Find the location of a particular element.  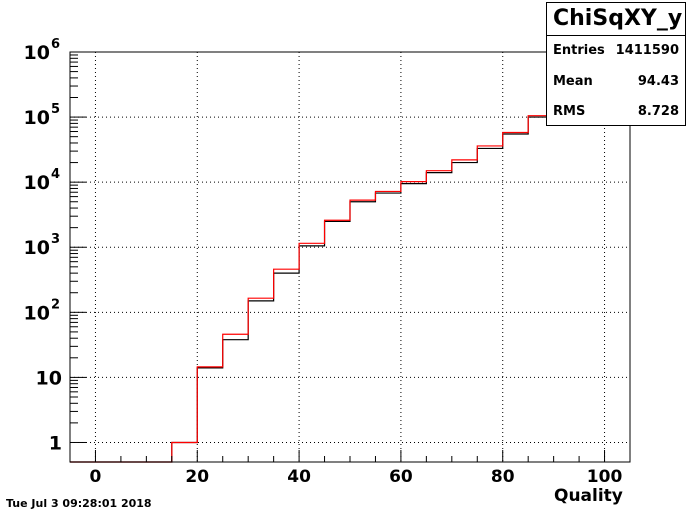

stats-entries-row: Entries 1411590 is located at coordinates (616, 50).